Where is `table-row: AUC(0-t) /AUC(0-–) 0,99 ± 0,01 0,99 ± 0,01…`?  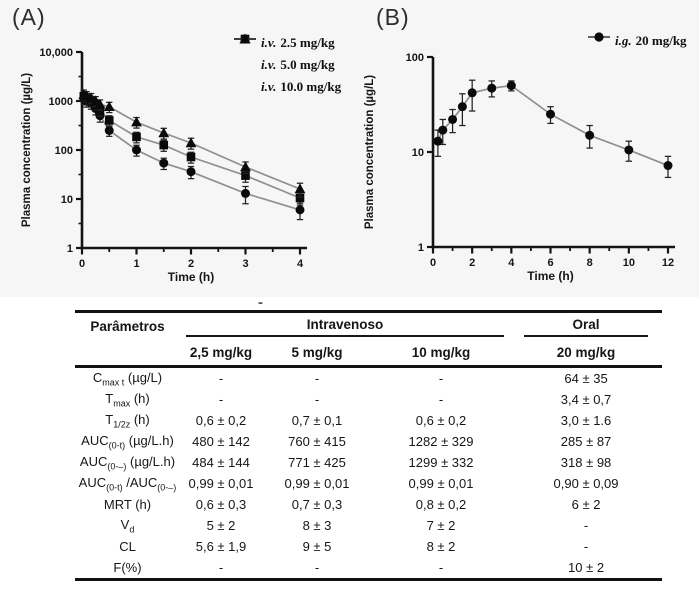 table-row: AUC(0-t) /AUC(0-–) 0,99 ± 0,01 0,99 ± 0,01… is located at coordinates (368, 483).